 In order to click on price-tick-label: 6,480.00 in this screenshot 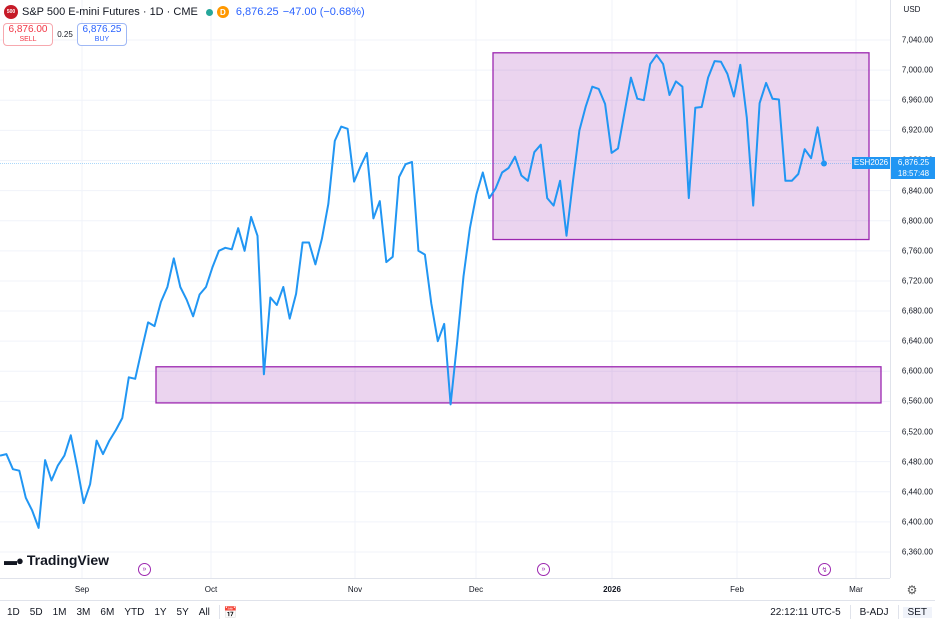, I will do `click(917, 462)`.